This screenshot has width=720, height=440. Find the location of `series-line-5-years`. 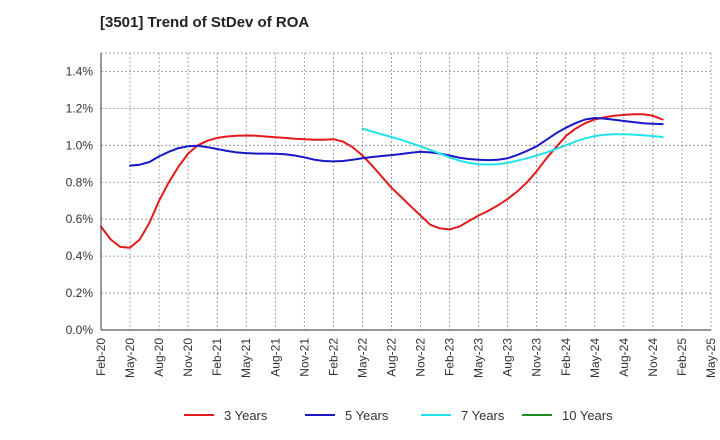

series-line-5-years is located at coordinates (396, 142).